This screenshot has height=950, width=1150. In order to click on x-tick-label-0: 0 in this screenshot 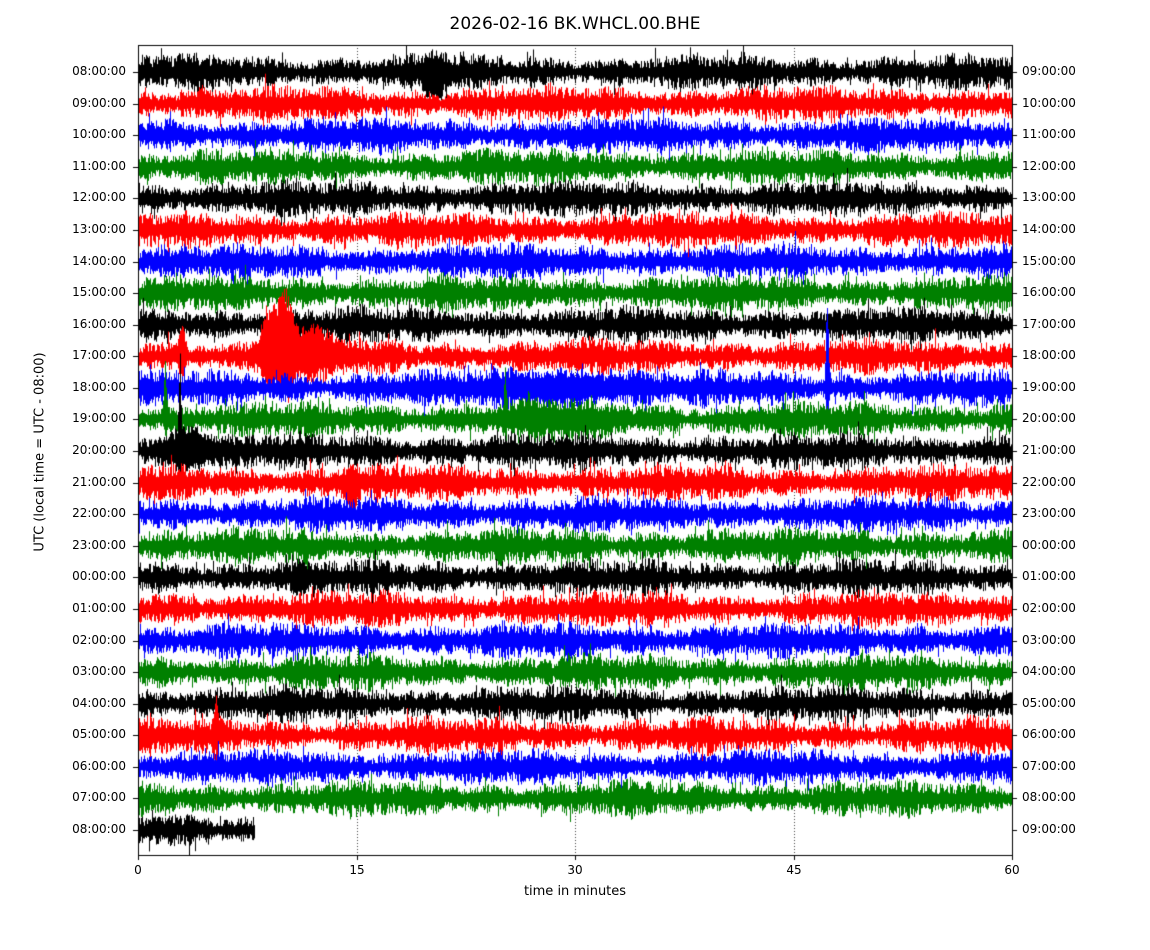, I will do `click(138, 870)`.